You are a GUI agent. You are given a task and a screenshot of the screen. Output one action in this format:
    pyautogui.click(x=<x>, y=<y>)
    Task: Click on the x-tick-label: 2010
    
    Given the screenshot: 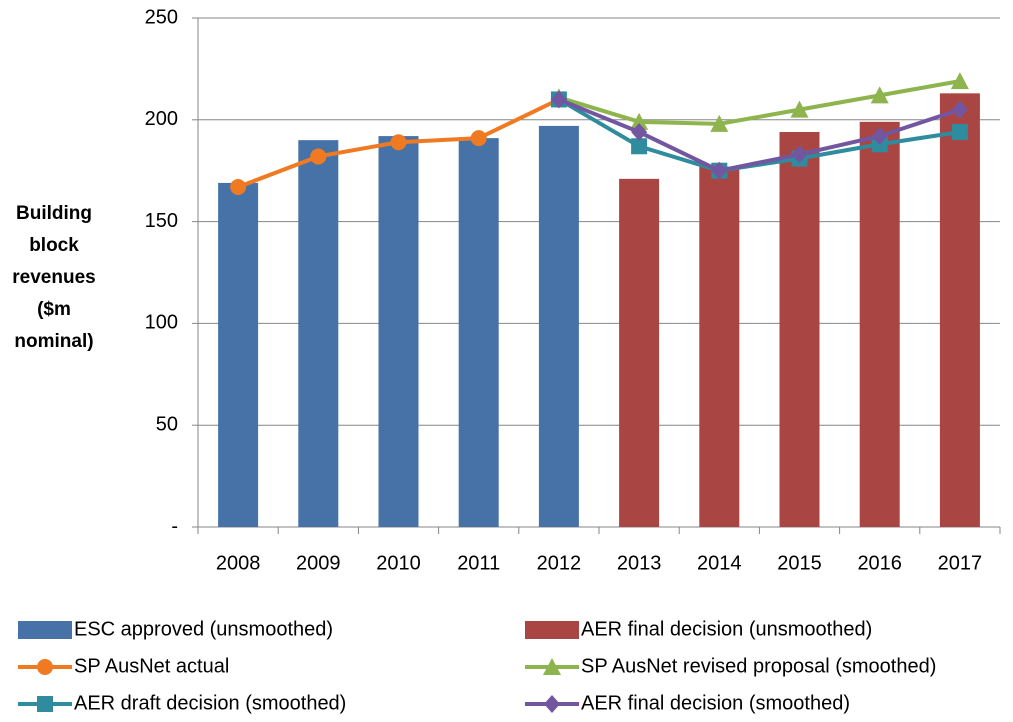 What is the action you would take?
    pyautogui.click(x=398, y=563)
    